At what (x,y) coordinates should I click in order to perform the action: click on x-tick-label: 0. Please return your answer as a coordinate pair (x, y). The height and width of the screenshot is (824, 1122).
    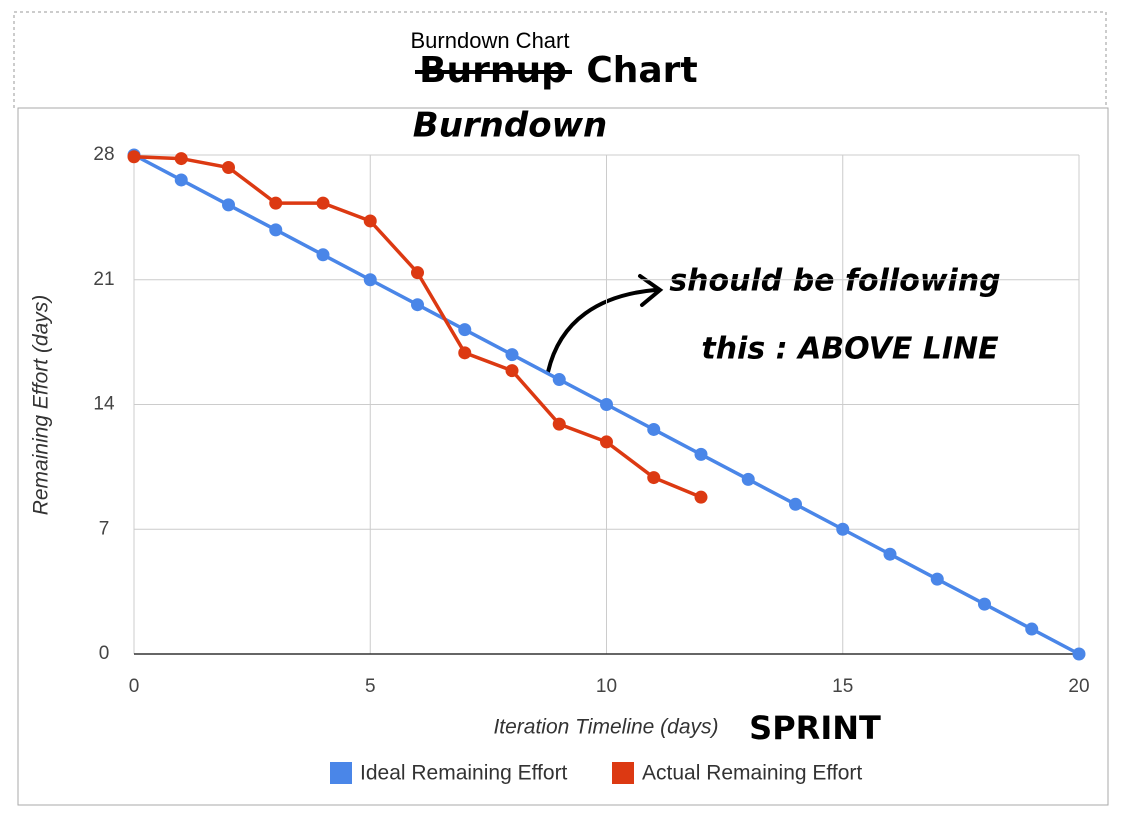
    Looking at the image, I should click on (134, 686).